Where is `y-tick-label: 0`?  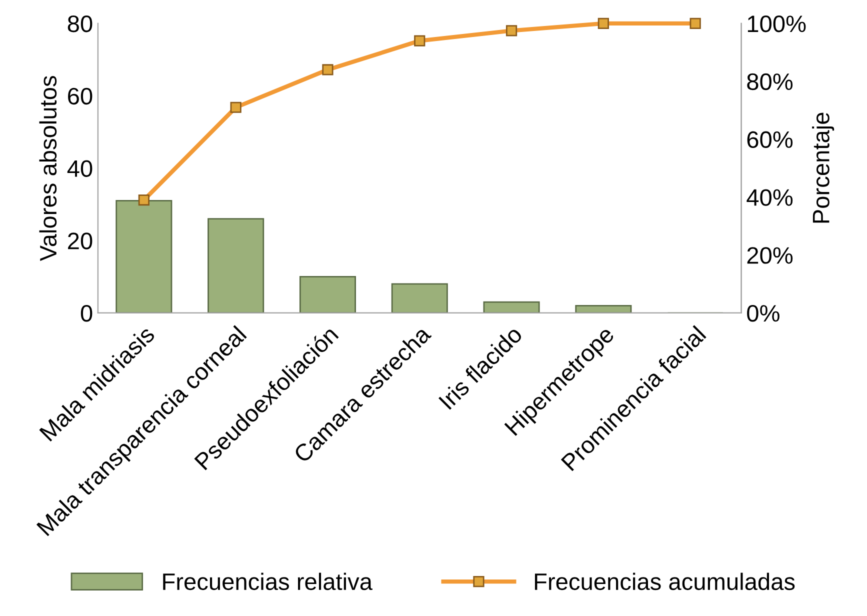 y-tick-label: 0 is located at coordinates (86, 313).